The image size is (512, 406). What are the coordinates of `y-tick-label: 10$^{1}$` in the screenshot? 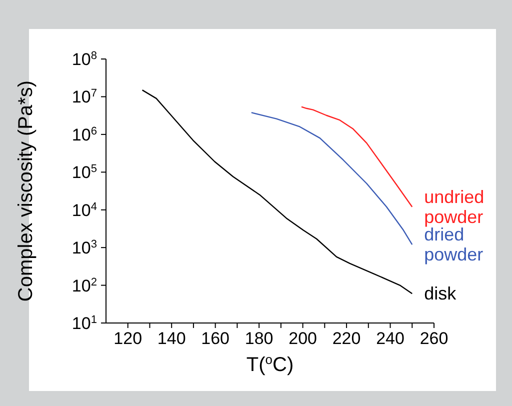 It's located at (84, 323).